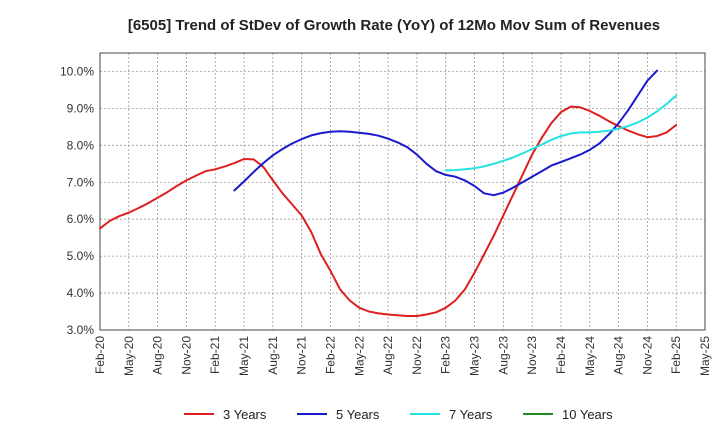 Image resolution: width=720 pixels, height=440 pixels. What do you see at coordinates (81, 182) in the screenshot?
I see `y-tick-label: 7.0%` at bounding box center [81, 182].